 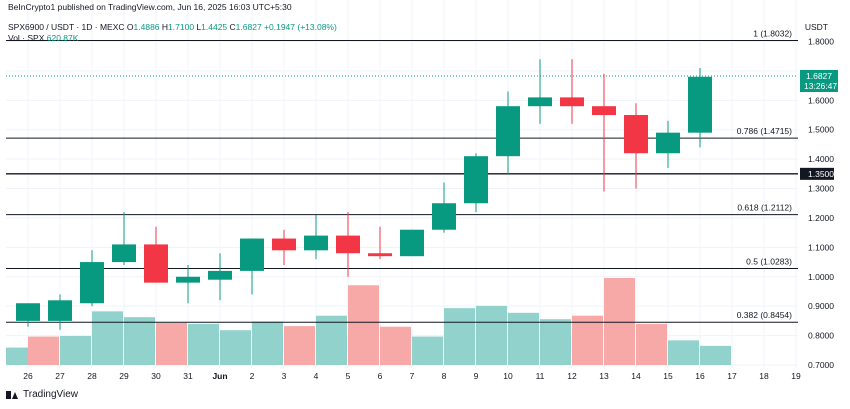 What do you see at coordinates (821, 189) in the screenshot?
I see `y-tick-label: 1.3000` at bounding box center [821, 189].